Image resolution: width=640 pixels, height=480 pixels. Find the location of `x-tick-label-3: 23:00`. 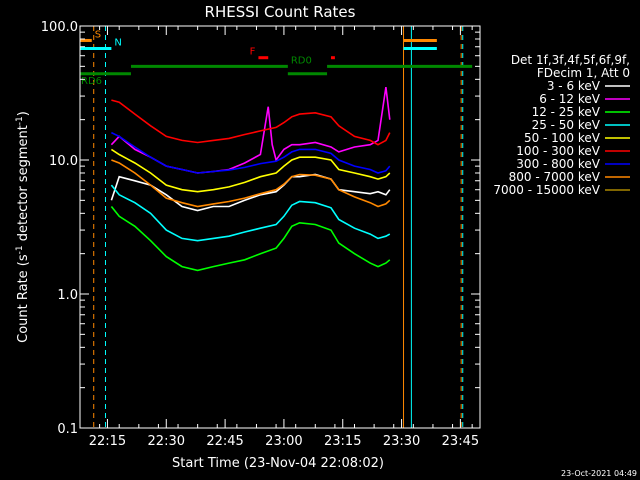

x-tick-label-3: 23:00 is located at coordinates (283, 441).